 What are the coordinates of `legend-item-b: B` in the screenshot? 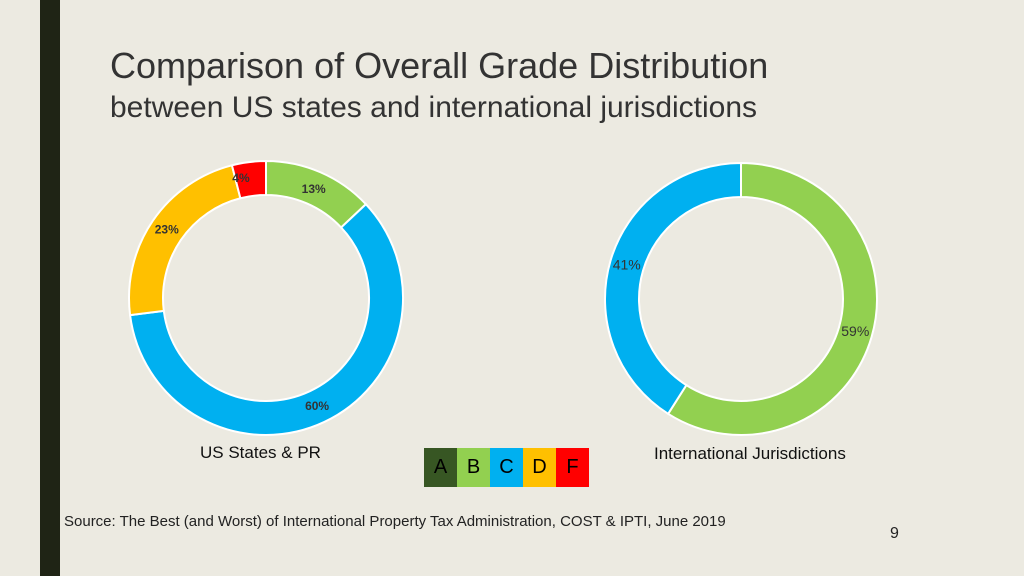 It's located at (473, 467).